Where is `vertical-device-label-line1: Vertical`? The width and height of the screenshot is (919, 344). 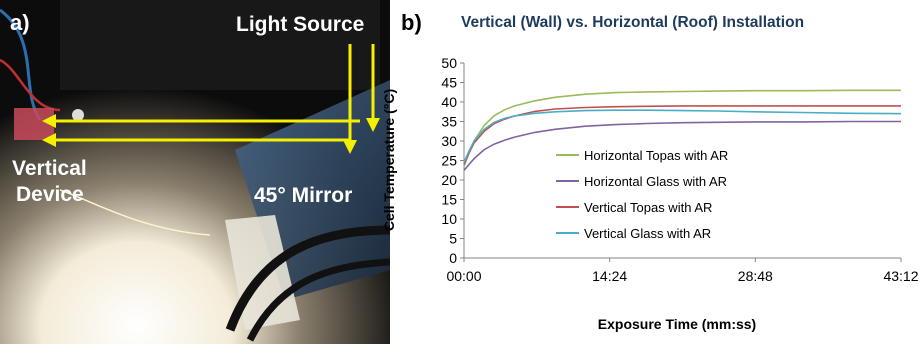 vertical-device-label-line1: Vertical is located at coordinates (49, 168).